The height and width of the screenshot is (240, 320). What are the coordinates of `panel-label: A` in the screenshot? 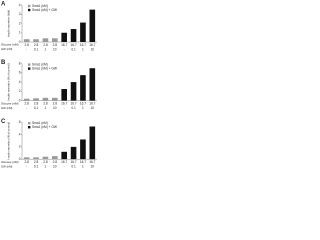 It's located at (3, 5).